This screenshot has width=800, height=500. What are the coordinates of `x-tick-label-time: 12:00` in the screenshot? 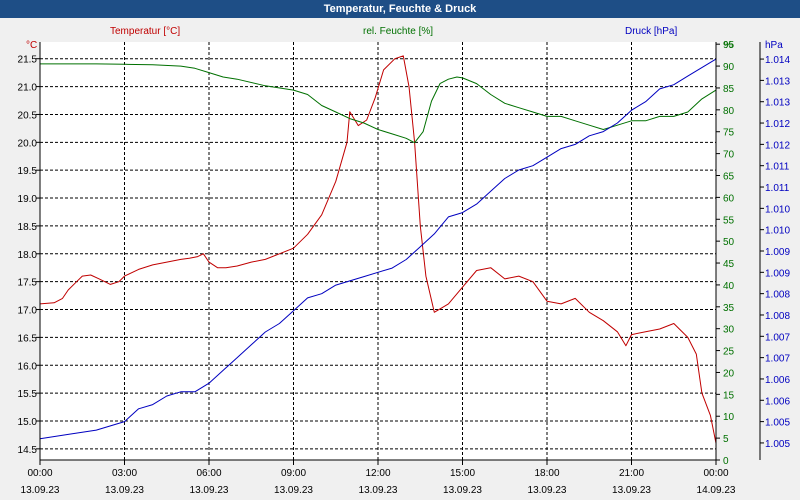 It's located at (377, 473).